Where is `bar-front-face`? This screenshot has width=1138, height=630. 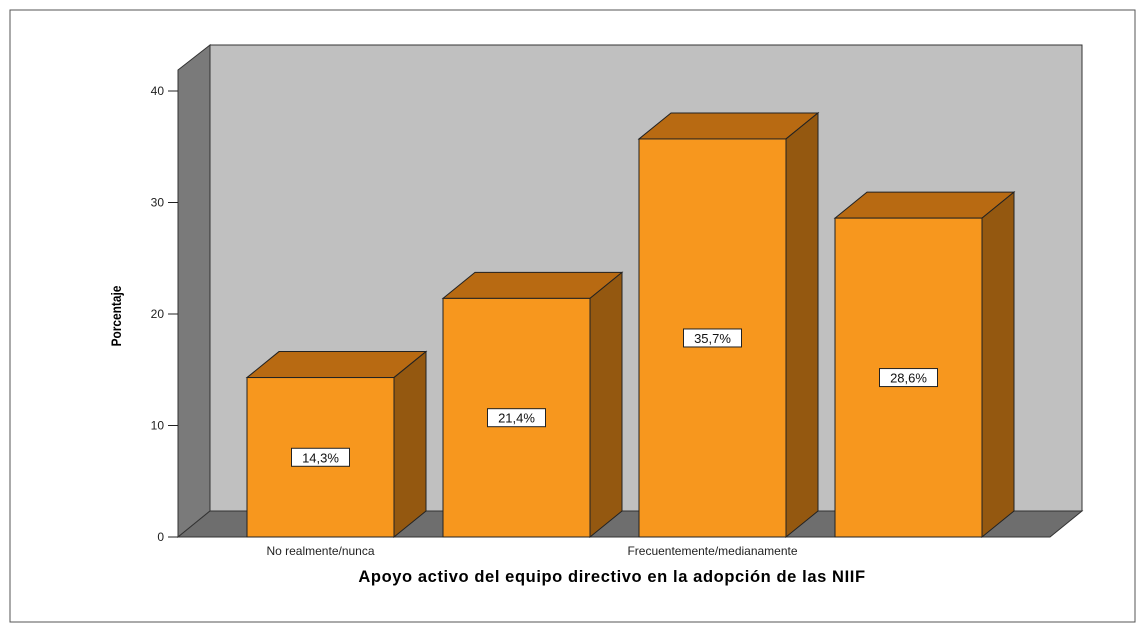 bar-front-face is located at coordinates (908, 377).